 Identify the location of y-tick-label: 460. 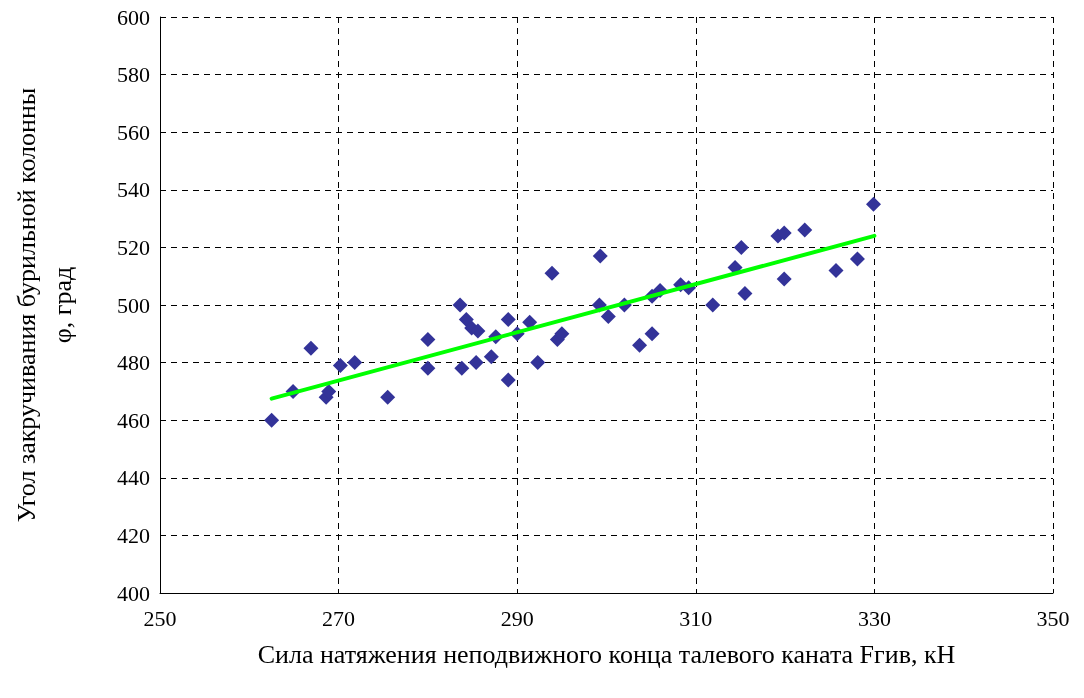
(133, 420).